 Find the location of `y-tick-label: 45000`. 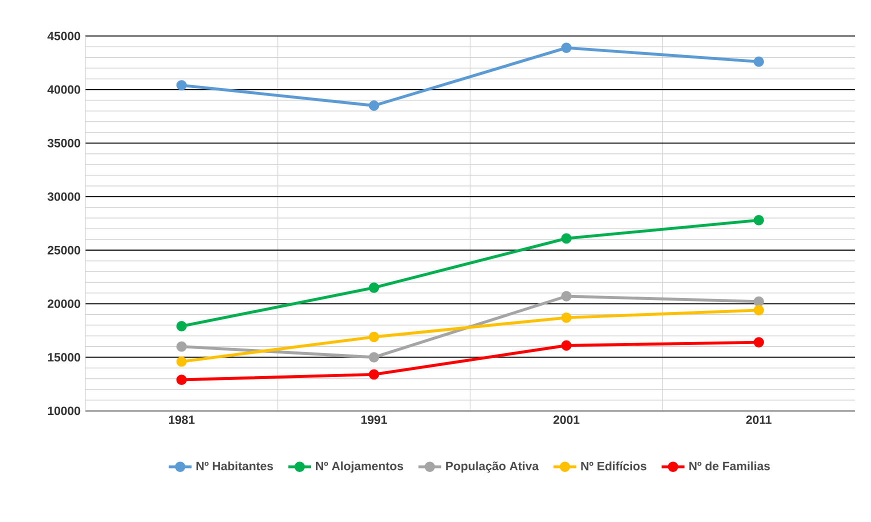

y-tick-label: 45000 is located at coordinates (63, 36).